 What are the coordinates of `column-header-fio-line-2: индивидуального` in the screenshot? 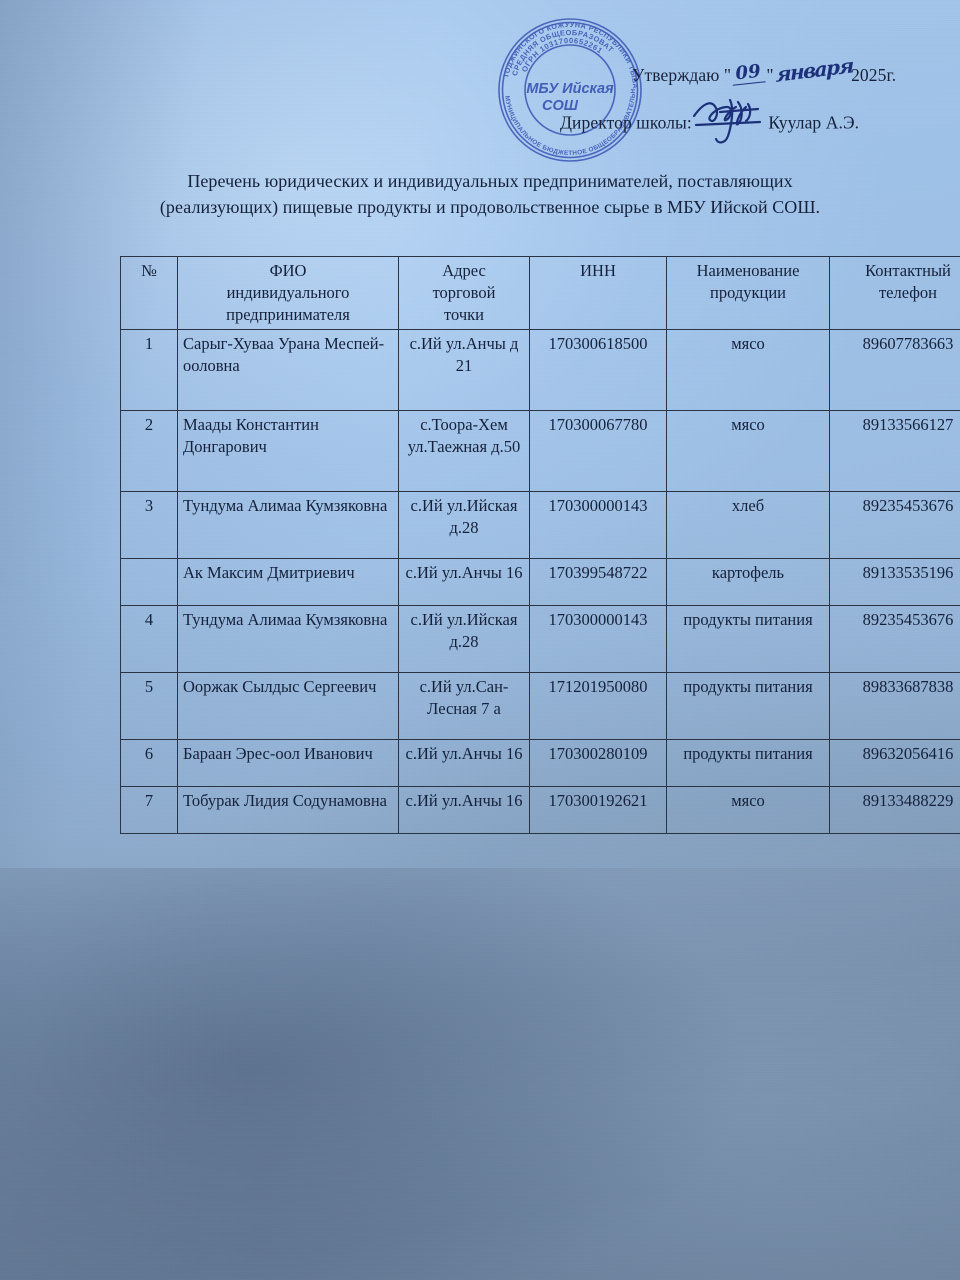 It's located at (288, 292).